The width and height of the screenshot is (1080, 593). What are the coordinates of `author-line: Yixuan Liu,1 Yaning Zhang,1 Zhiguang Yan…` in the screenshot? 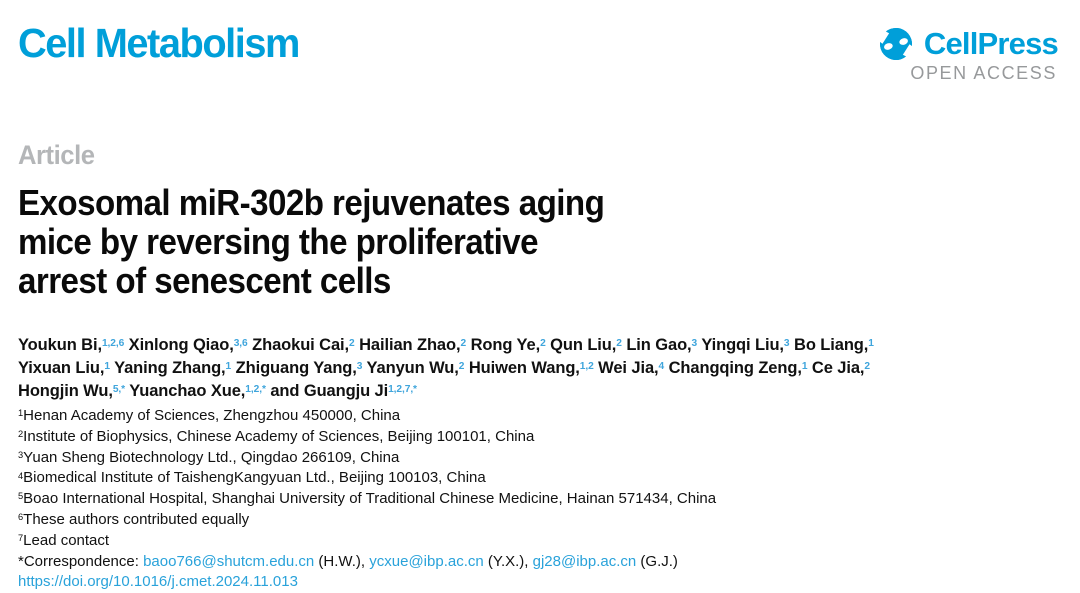 It's located at (549, 368).